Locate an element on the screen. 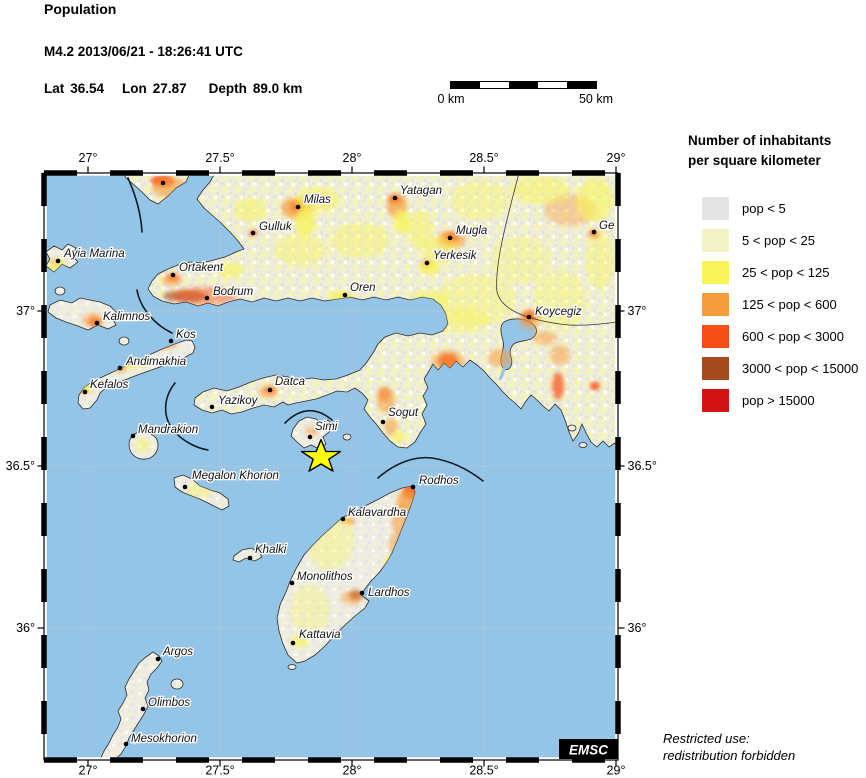  epicenter-star is located at coordinates (321, 455).